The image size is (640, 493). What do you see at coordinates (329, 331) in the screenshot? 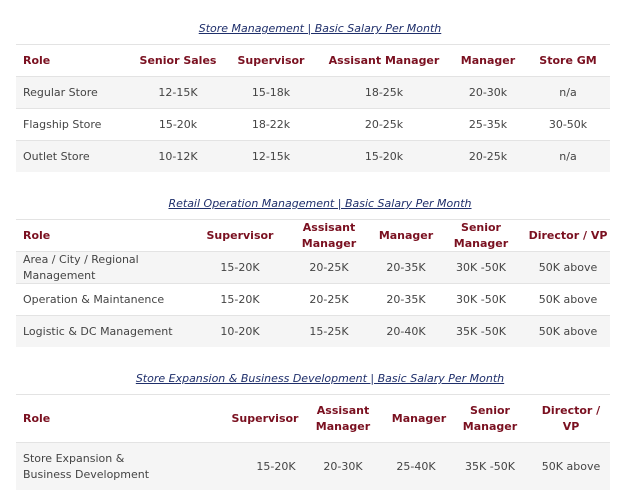
I see `cell-value: 15-25K` at bounding box center [329, 331].